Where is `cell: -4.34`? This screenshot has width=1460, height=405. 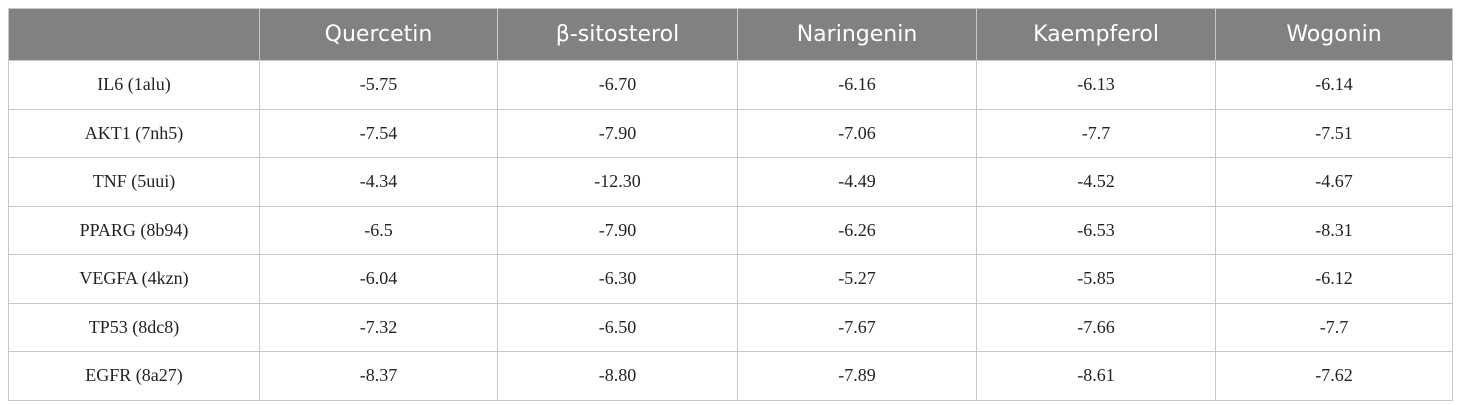
cell: -4.34 is located at coordinates (378, 182).